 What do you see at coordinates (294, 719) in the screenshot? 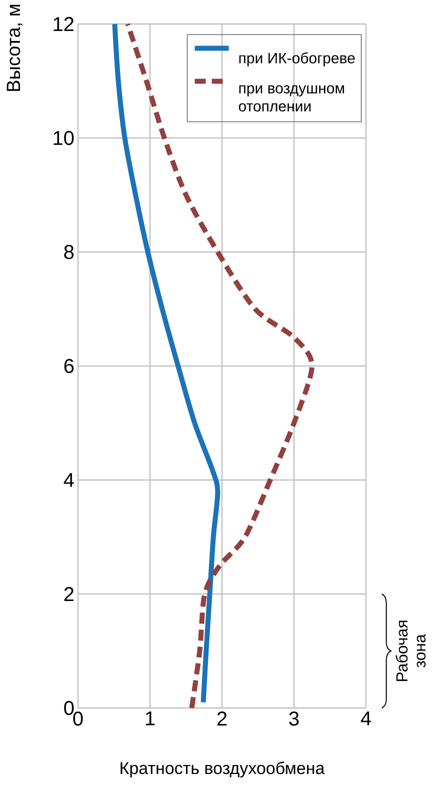
I see `x-tick-label: 3` at bounding box center [294, 719].